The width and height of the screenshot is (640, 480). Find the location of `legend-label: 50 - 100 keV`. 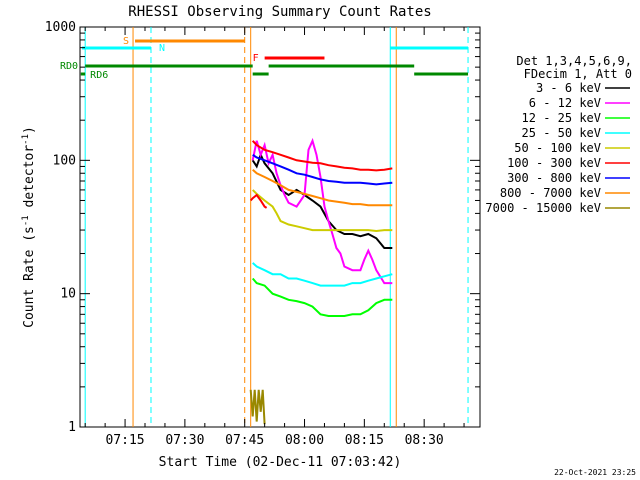

legend-label: 50 - 100 keV is located at coordinates (557, 148).